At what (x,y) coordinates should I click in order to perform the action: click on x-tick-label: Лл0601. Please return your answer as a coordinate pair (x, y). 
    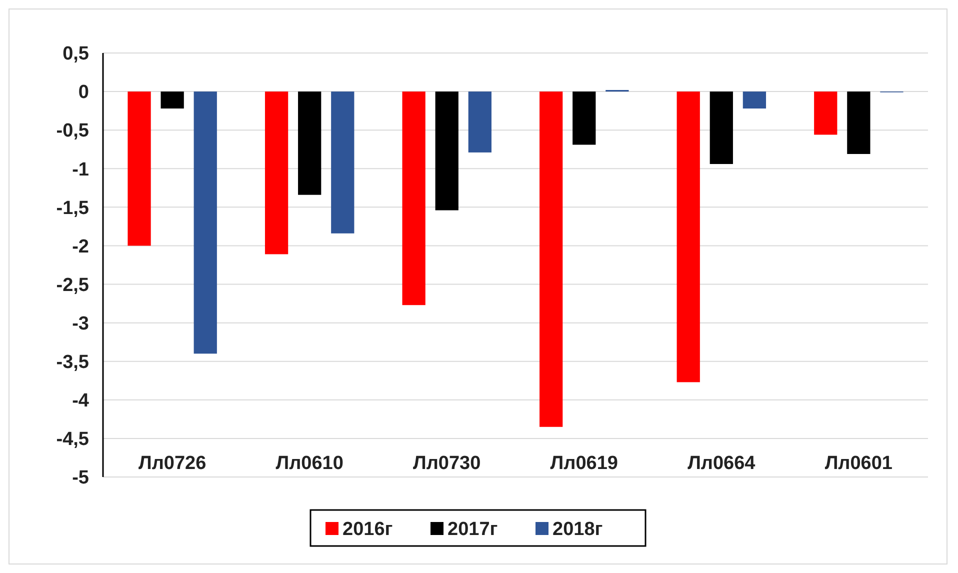
    Looking at the image, I should click on (858, 463).